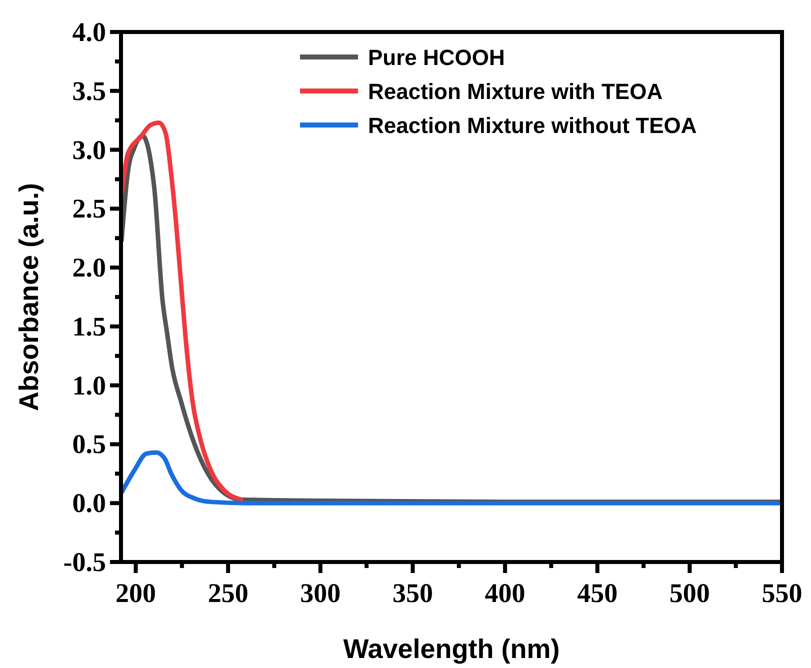 The height and width of the screenshot is (668, 811). What do you see at coordinates (436, 57) in the screenshot?
I see `legend-label: Pure HCOOH` at bounding box center [436, 57].